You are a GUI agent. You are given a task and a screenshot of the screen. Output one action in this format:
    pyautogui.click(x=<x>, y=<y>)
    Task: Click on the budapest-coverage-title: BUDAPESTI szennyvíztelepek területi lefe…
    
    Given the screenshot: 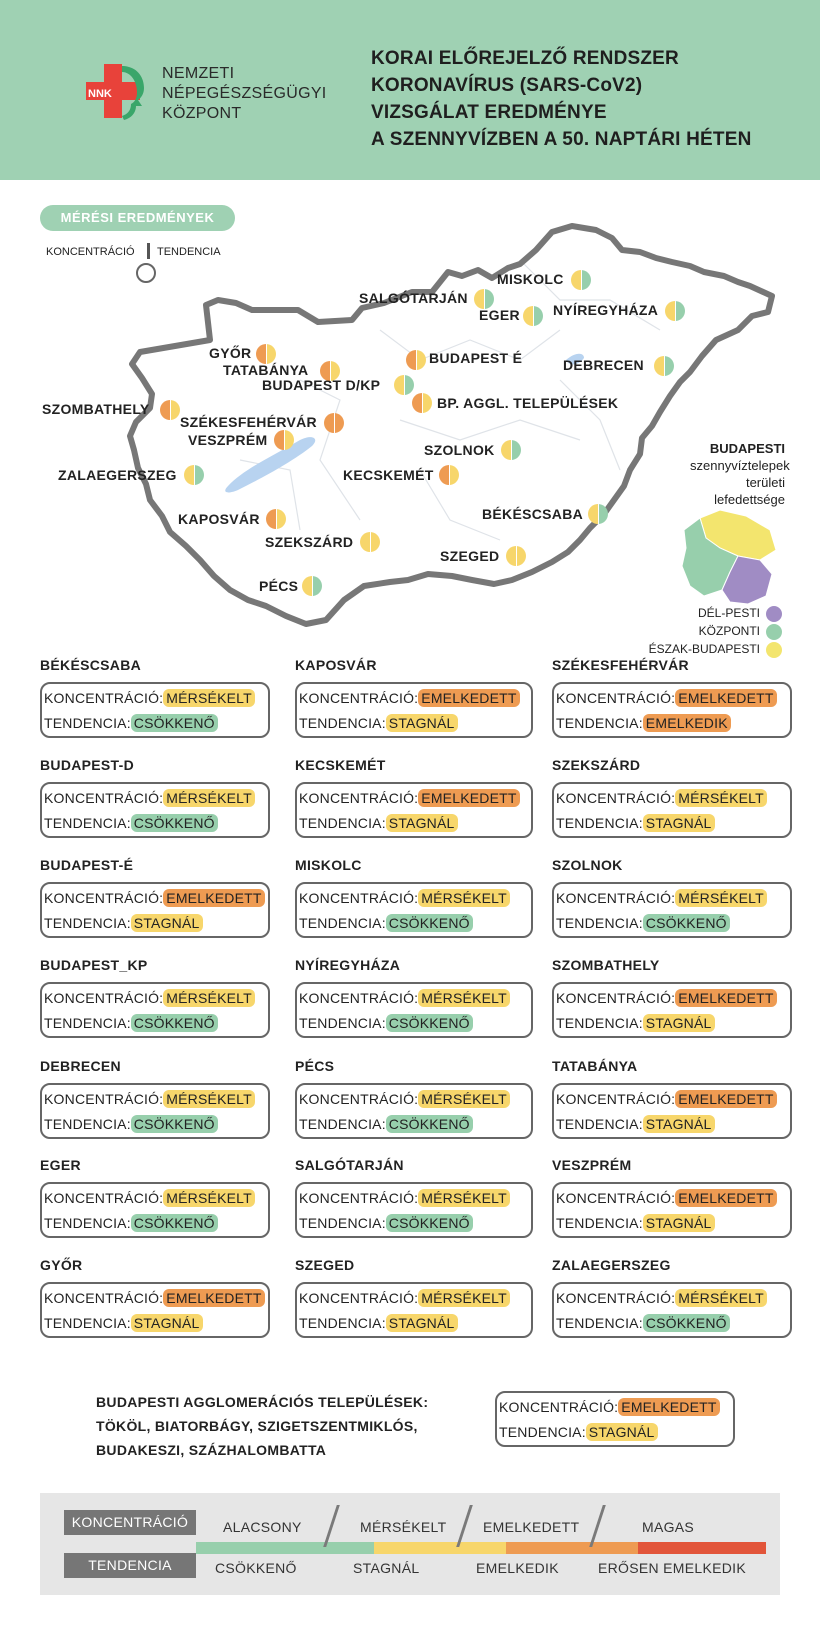 What is the action you would take?
    pyautogui.click(x=740, y=474)
    